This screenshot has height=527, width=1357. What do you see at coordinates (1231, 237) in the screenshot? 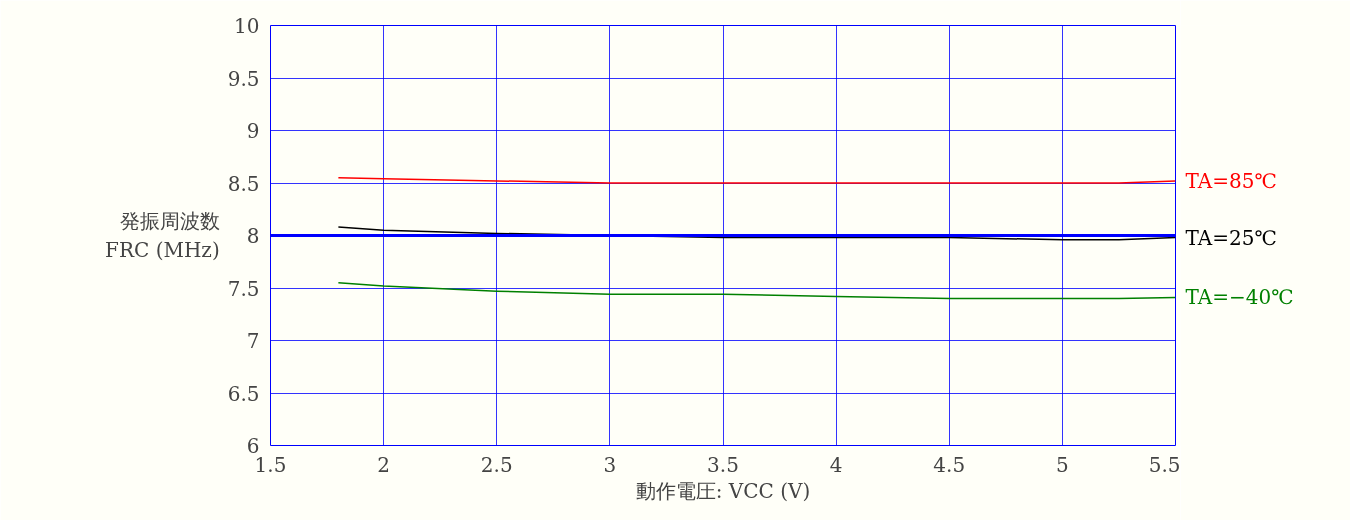
I see `series-label: TA=25℃` at bounding box center [1231, 237].